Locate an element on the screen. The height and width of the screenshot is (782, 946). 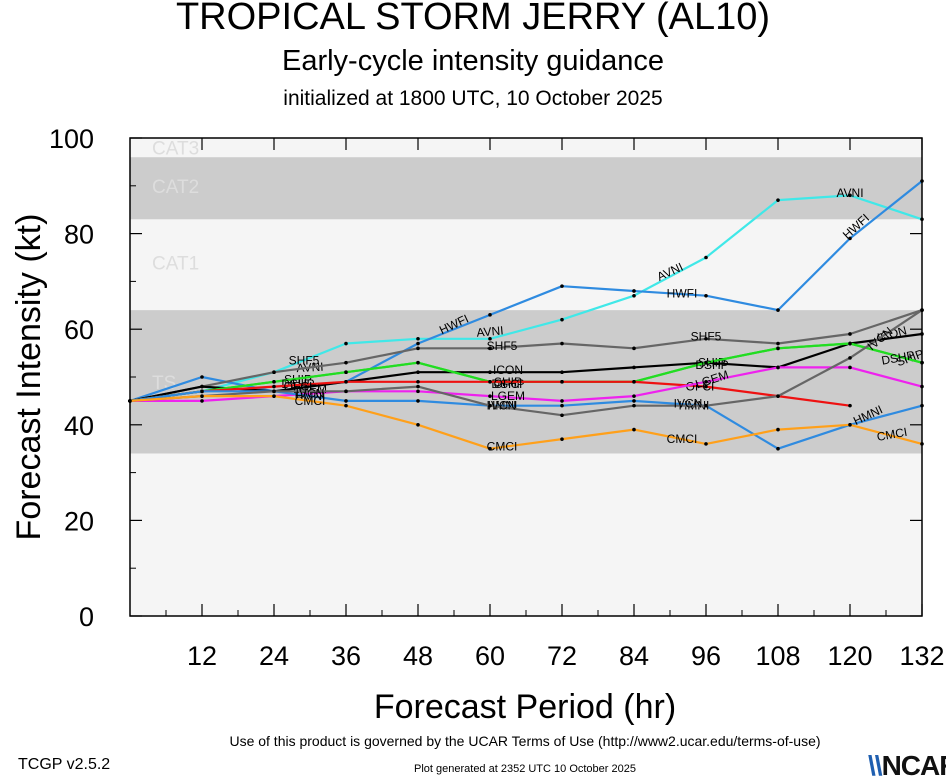
x-tick-label: 24 is located at coordinates (274, 656).